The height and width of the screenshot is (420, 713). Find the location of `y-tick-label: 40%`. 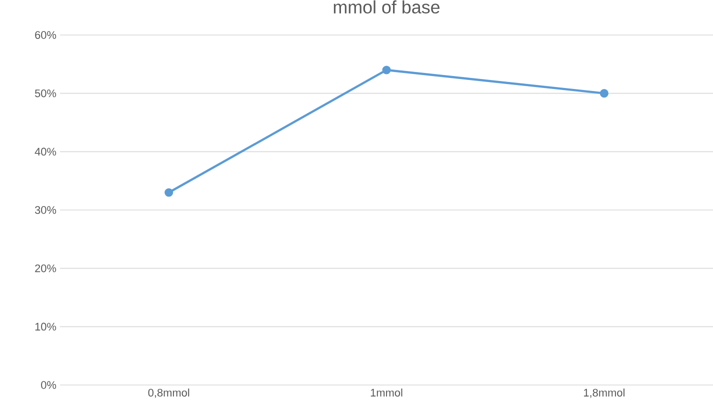

y-tick-label: 40% is located at coordinates (45, 152).